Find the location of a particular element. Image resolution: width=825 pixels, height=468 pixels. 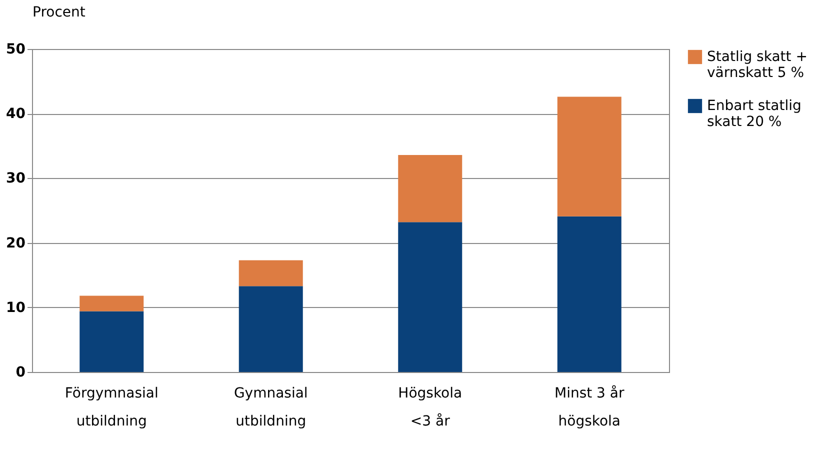

y-tick-label: 40 is located at coordinates (16, 114).